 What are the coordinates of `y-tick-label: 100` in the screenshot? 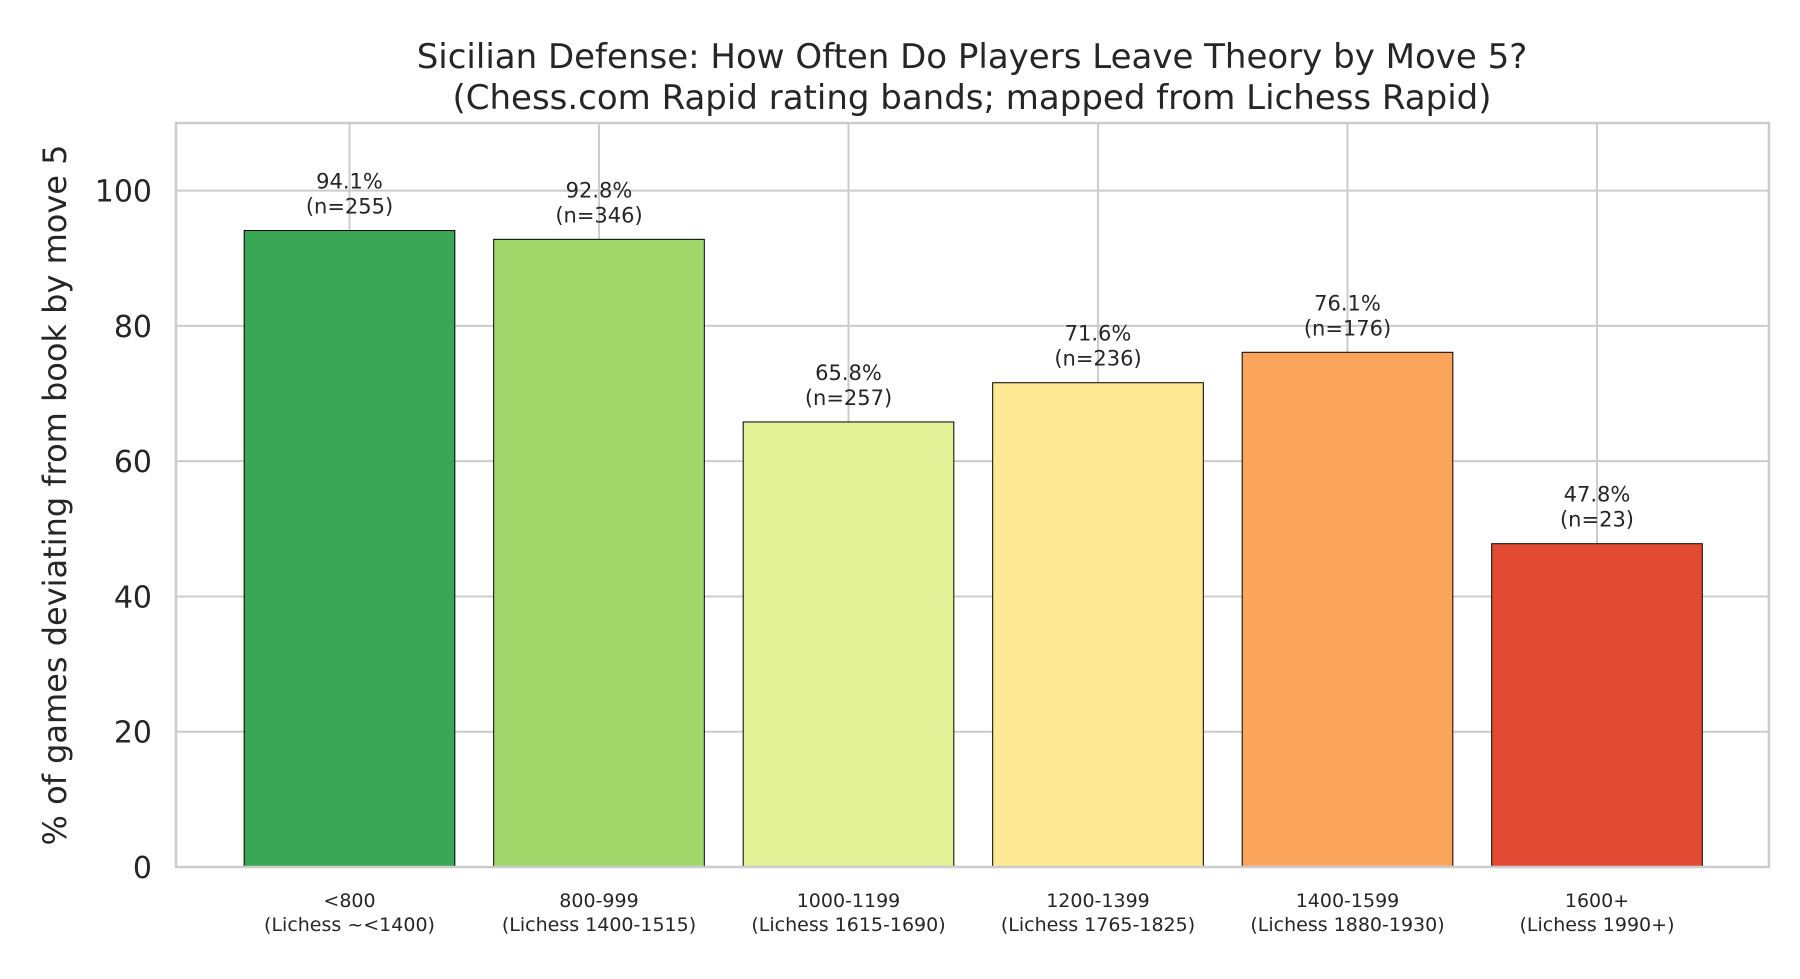 It's located at (123, 192).